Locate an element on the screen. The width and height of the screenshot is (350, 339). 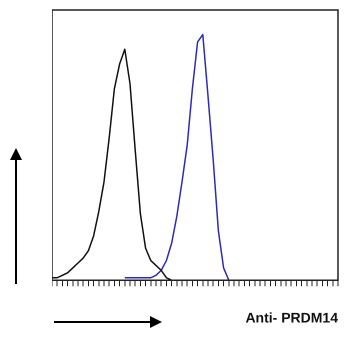
x-axis-title: Anti- PRDM14 is located at coordinates (291, 317).